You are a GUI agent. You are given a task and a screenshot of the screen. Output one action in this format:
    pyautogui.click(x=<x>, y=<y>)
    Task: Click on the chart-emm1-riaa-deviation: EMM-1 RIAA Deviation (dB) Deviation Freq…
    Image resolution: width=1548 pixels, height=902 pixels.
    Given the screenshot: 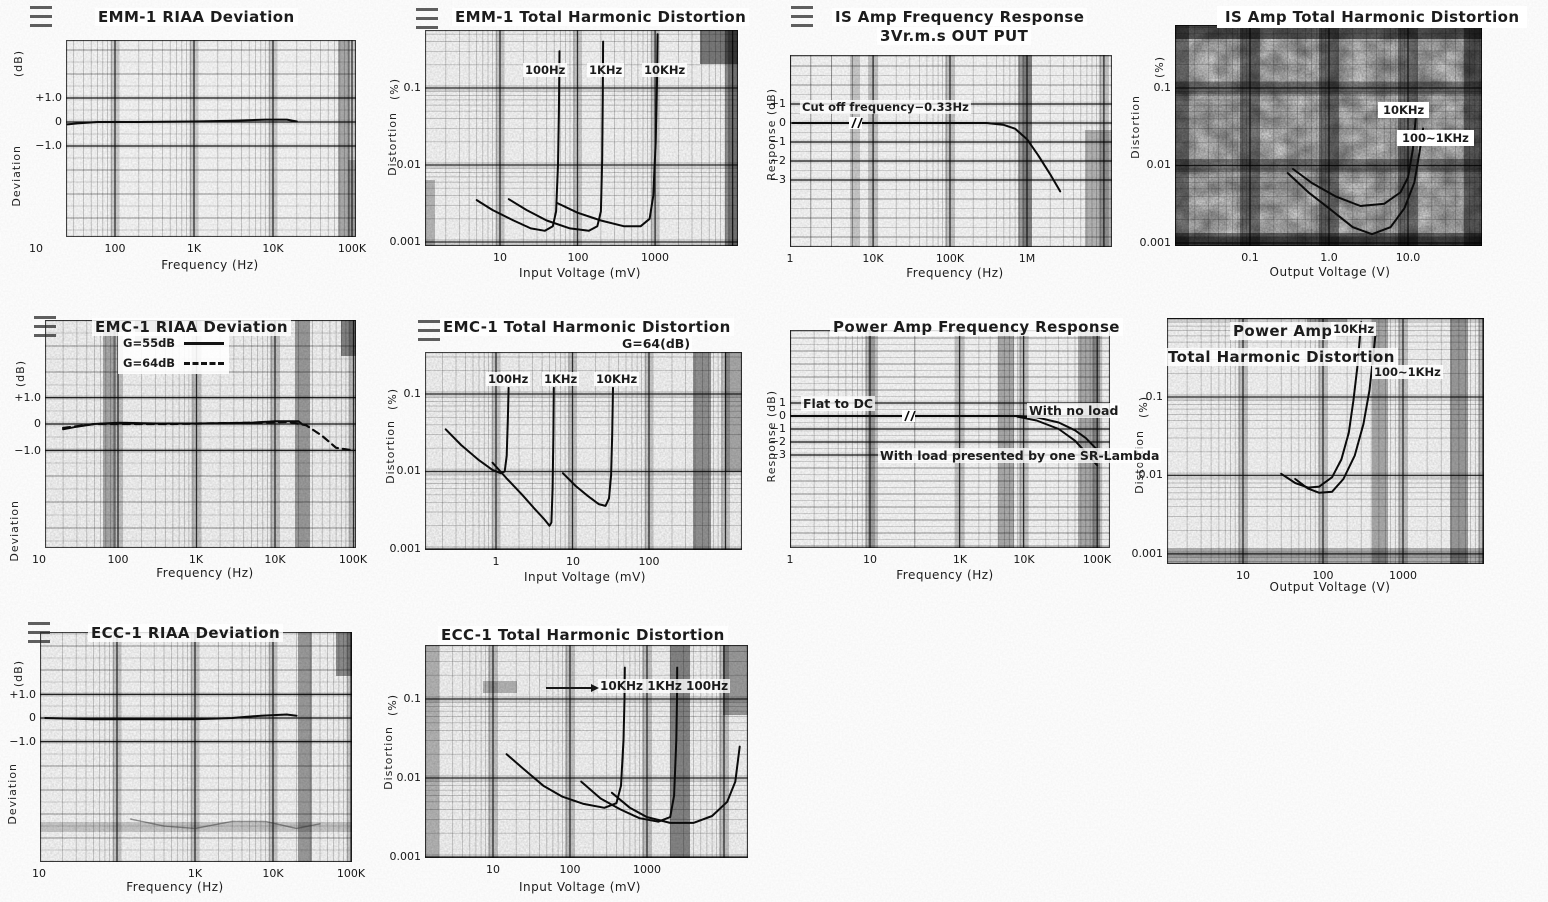 What is the action you would take?
    pyautogui.click(x=186, y=150)
    